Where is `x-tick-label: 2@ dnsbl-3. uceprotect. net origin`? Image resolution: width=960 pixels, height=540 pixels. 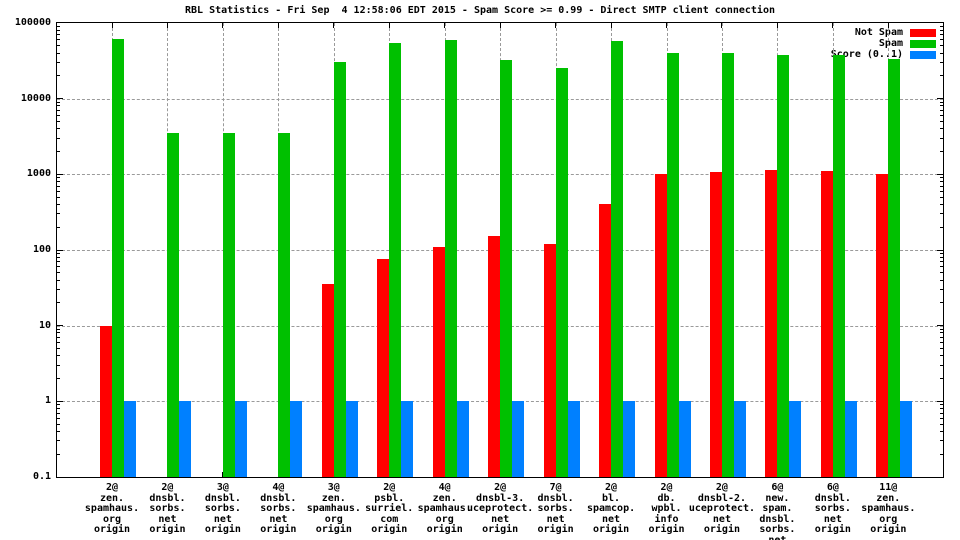 x-tick-label: 2@ dnsbl-3. uceprotect. net origin is located at coordinates (500, 508).